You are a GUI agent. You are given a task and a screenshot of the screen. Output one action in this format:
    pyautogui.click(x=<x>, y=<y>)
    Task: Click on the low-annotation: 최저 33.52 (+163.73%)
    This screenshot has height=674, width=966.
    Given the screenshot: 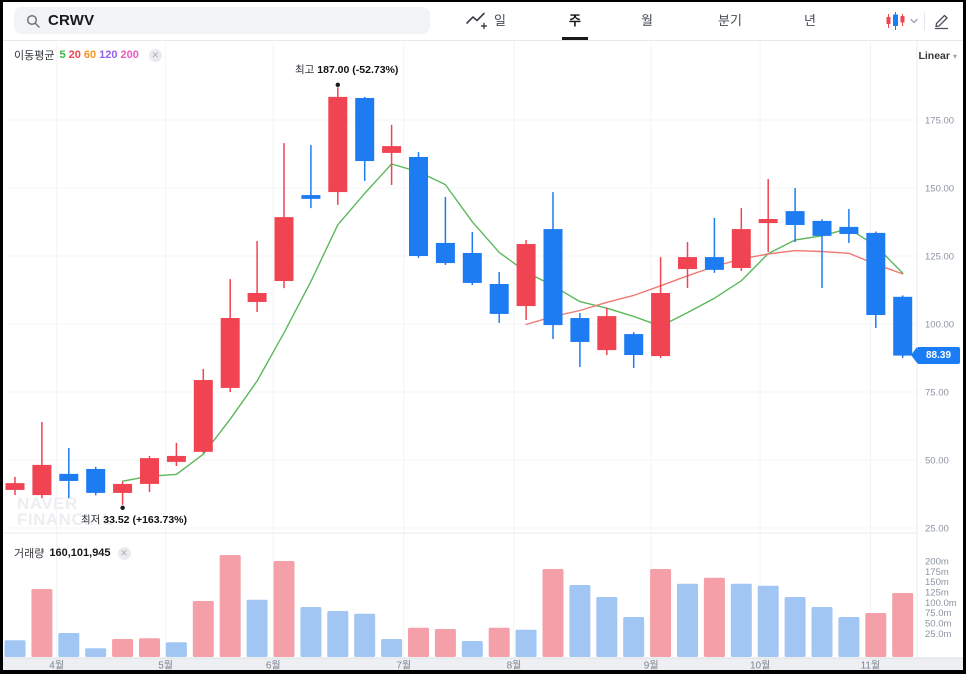 What is the action you would take?
    pyautogui.click(x=134, y=519)
    